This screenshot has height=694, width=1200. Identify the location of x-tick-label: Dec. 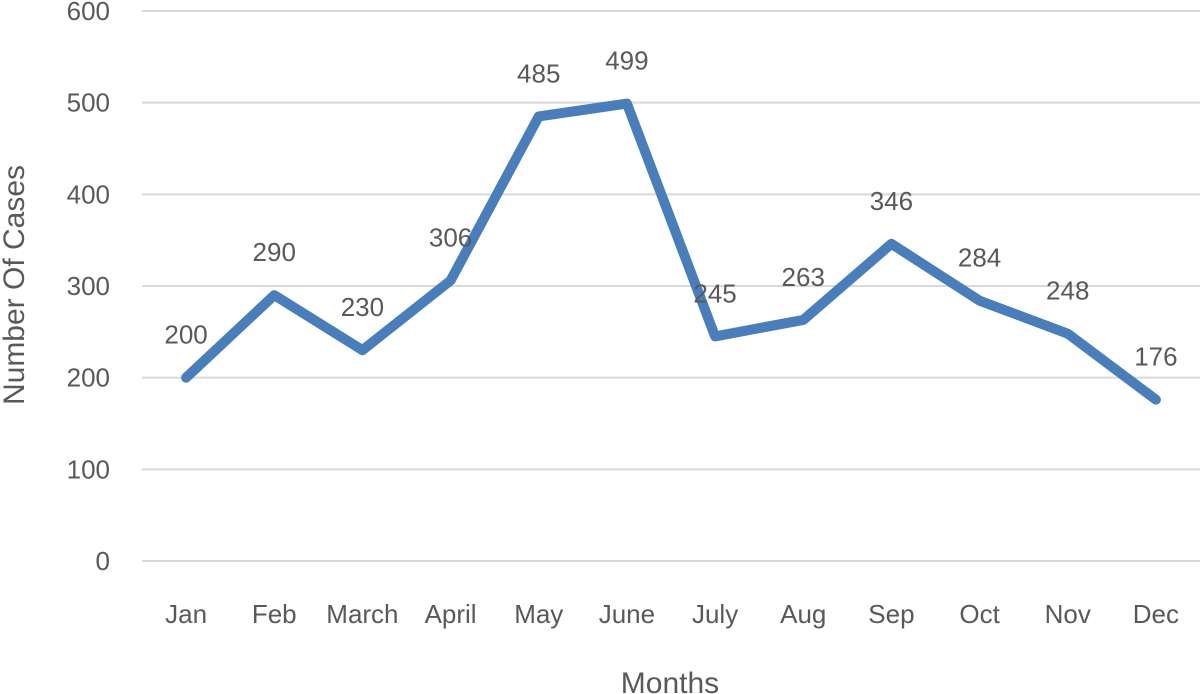
(1156, 614).